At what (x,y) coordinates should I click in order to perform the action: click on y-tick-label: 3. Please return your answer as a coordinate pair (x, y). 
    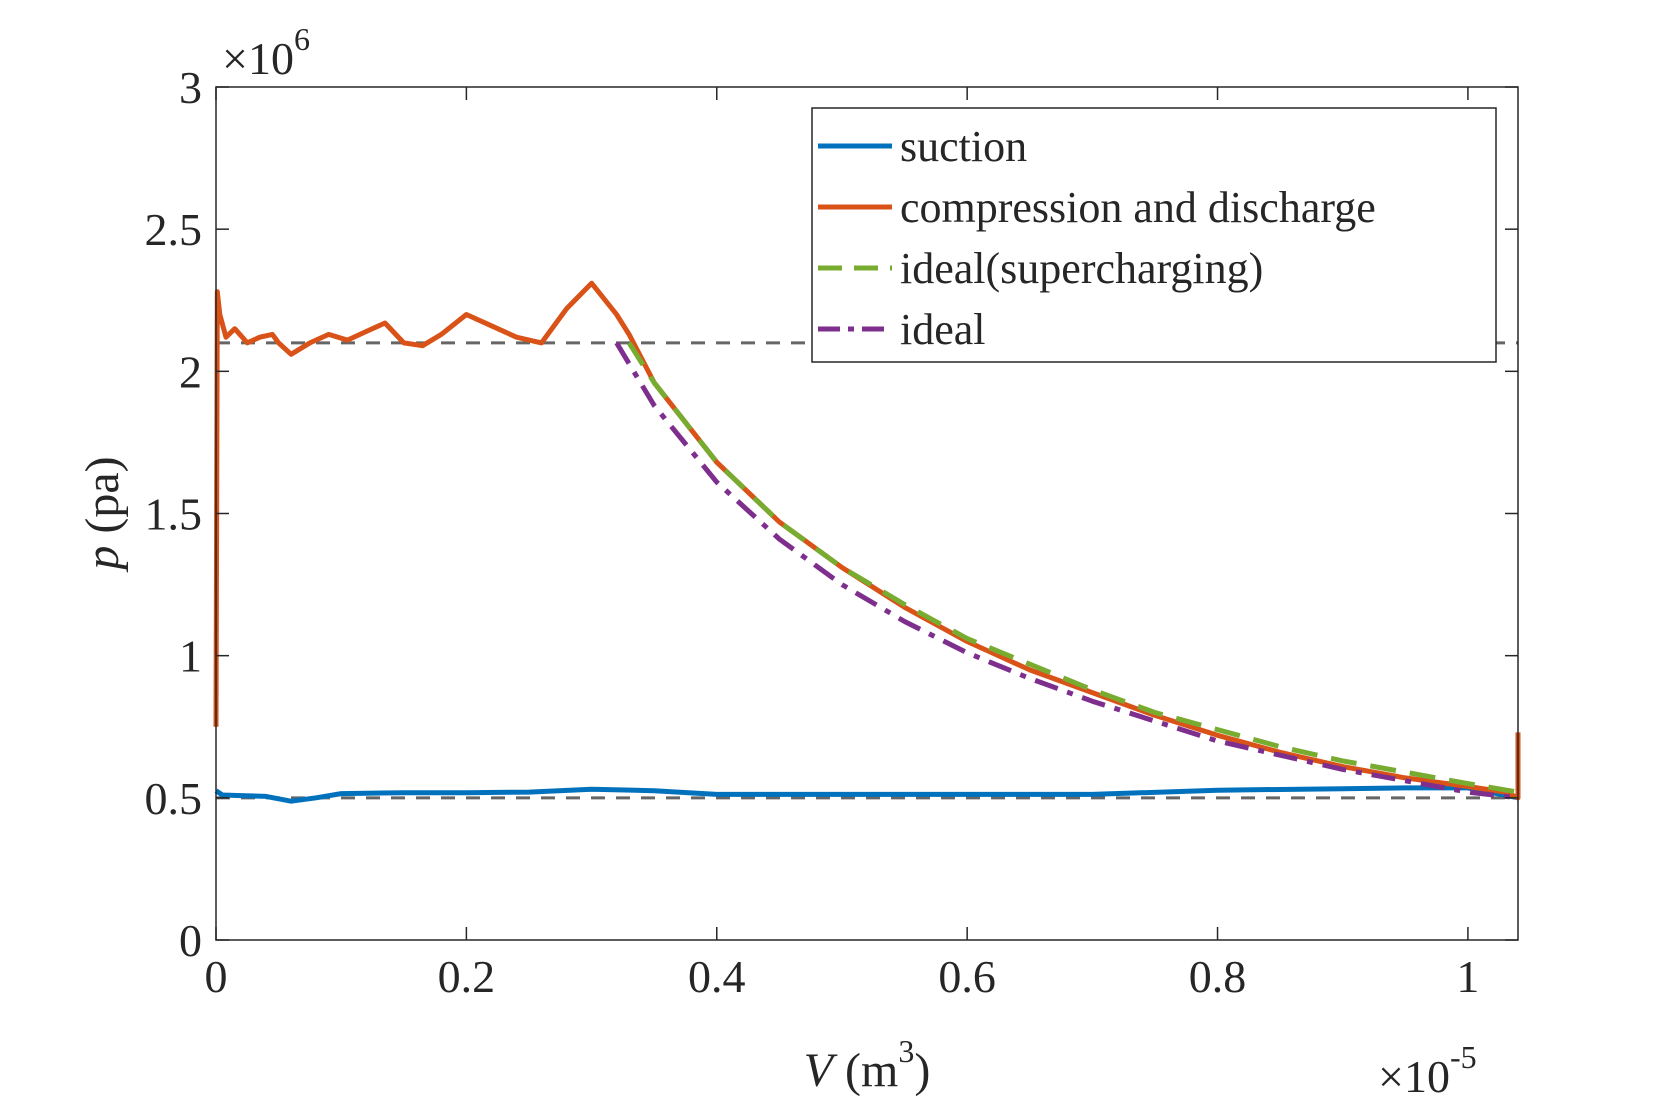
    Looking at the image, I should click on (190, 87).